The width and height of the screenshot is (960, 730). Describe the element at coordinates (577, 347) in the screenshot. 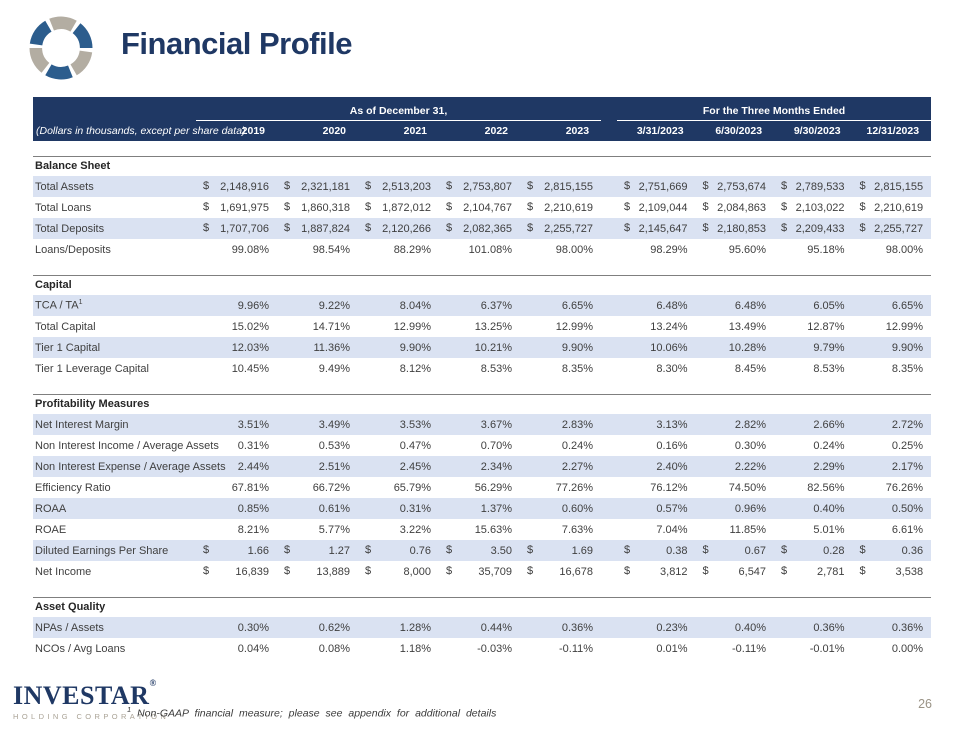

I see `cell-value: 9.90%` at that location.